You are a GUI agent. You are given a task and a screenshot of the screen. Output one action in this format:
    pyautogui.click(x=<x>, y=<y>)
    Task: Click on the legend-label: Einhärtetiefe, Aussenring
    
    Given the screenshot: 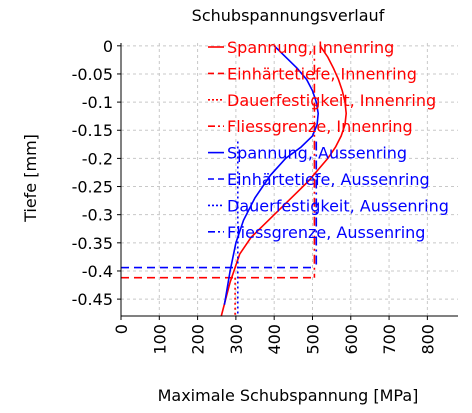 What is the action you would take?
    pyautogui.click(x=328, y=179)
    